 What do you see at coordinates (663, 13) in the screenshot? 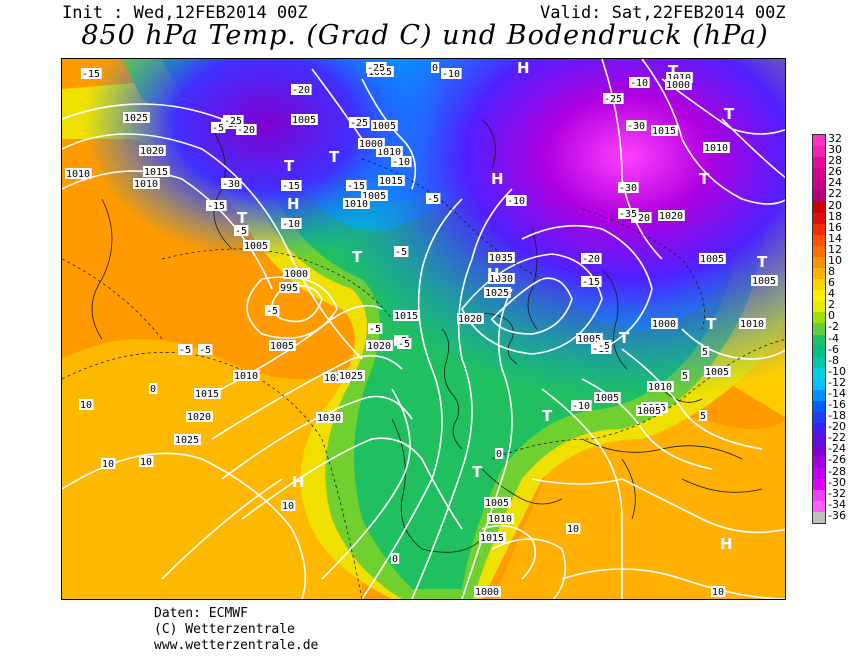
I see `valid-time-label: Valid: Sat,22FEB2014 00Z` at bounding box center [663, 13].